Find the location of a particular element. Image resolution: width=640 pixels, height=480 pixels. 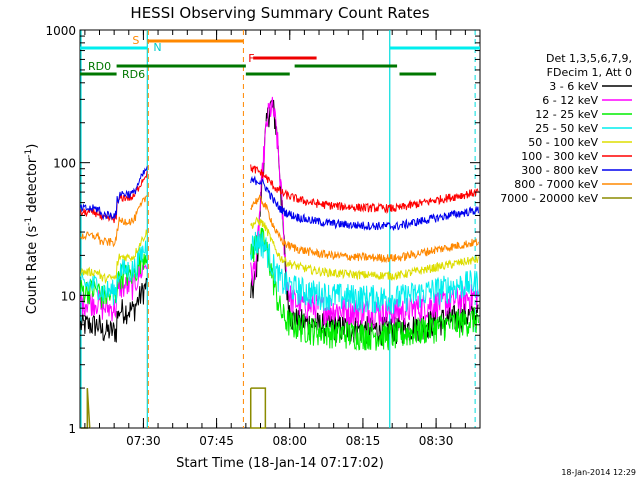

x-tick-label: 07:45 is located at coordinates (216, 441).